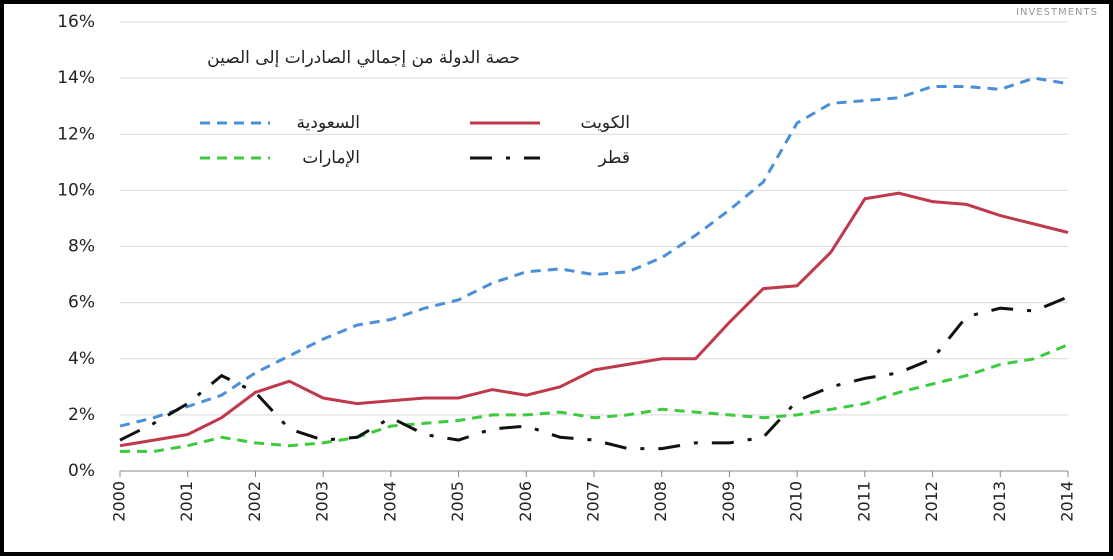 This screenshot has height=560, width=1113. I want to click on x-tick-label: 2008, so click(660, 501).